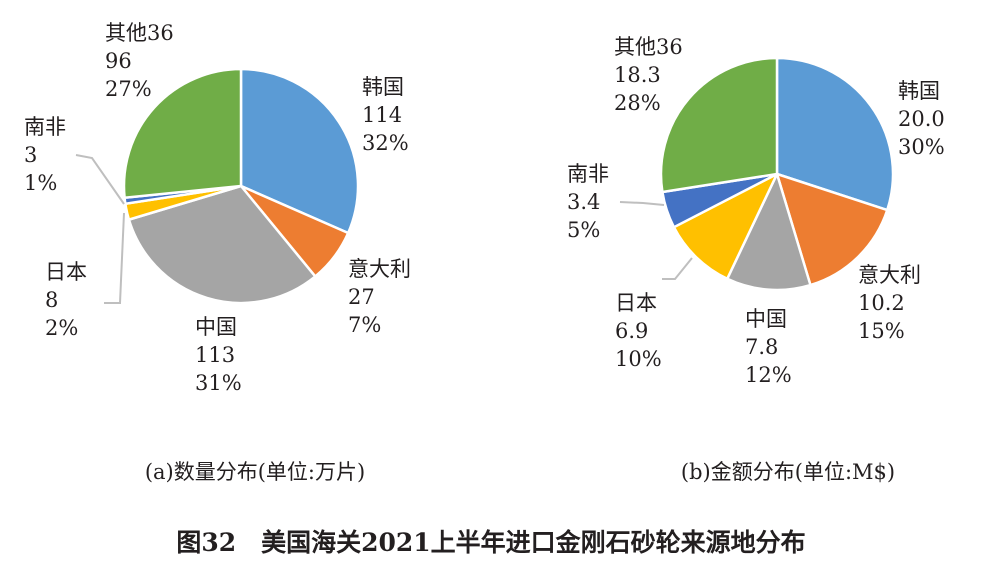 The image size is (983, 576). I want to click on leader-line-amount-south-africa, so click(642, 203).